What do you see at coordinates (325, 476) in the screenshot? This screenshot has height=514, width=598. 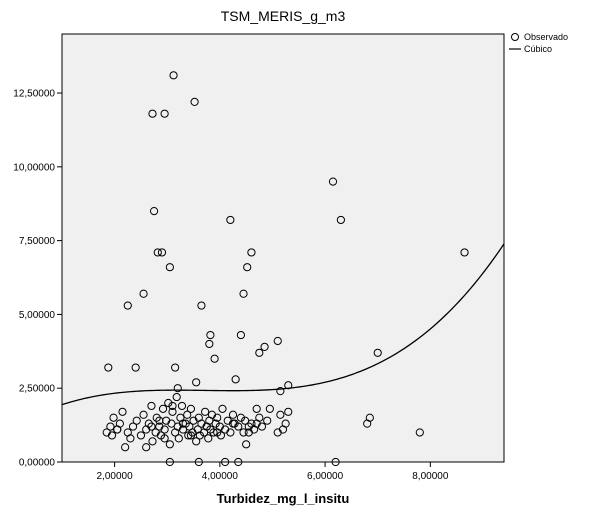 I see `x-tick-label: 6,00000` at bounding box center [325, 476].